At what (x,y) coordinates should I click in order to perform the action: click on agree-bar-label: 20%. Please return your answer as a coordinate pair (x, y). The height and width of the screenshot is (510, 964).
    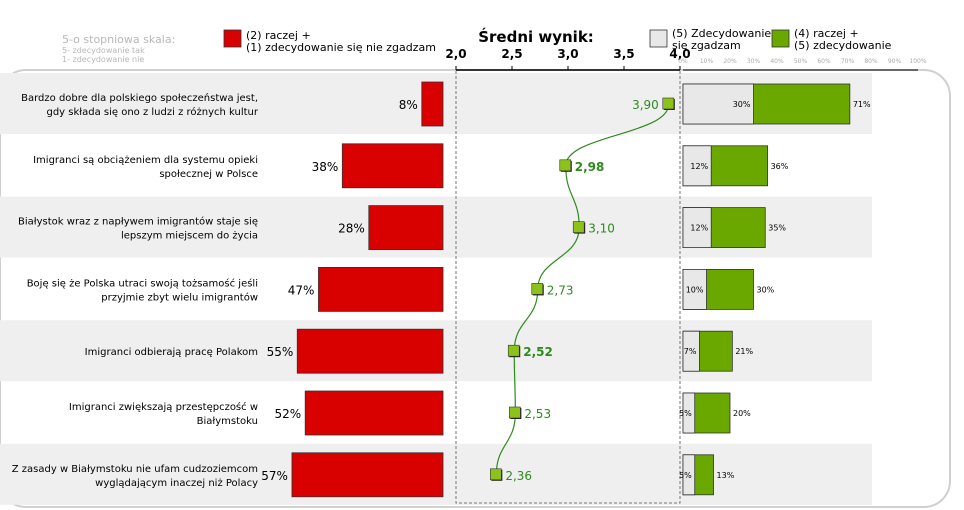
    Looking at the image, I should click on (742, 413).